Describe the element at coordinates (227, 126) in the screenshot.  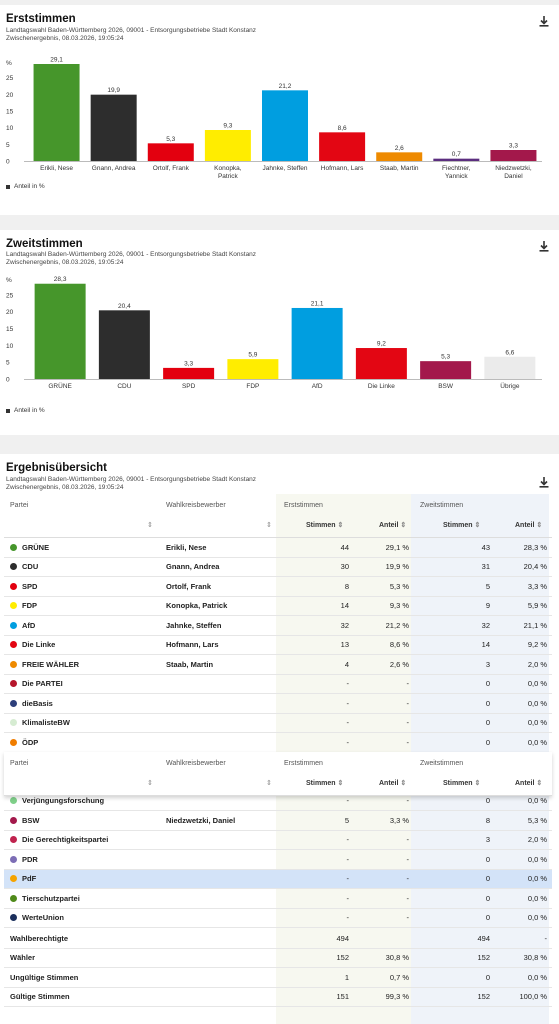
I see `bar-value-label: 9,3` at that location.